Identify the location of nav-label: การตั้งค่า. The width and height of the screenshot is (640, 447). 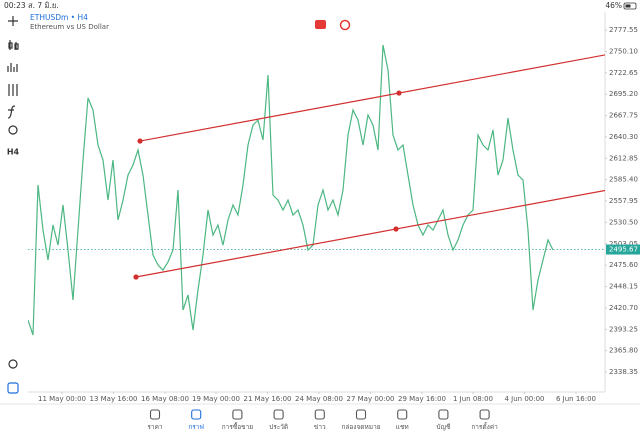
(484, 426).